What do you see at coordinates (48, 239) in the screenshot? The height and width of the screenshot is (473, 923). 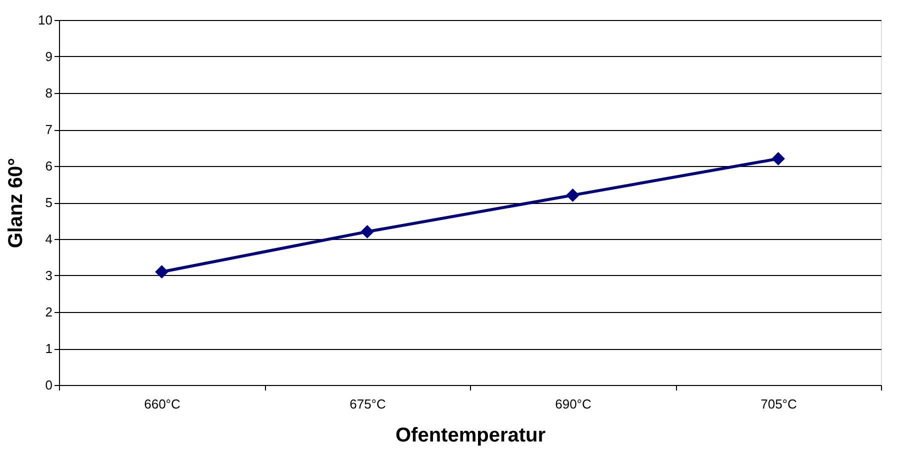 I see `y-tick-label: 4` at bounding box center [48, 239].